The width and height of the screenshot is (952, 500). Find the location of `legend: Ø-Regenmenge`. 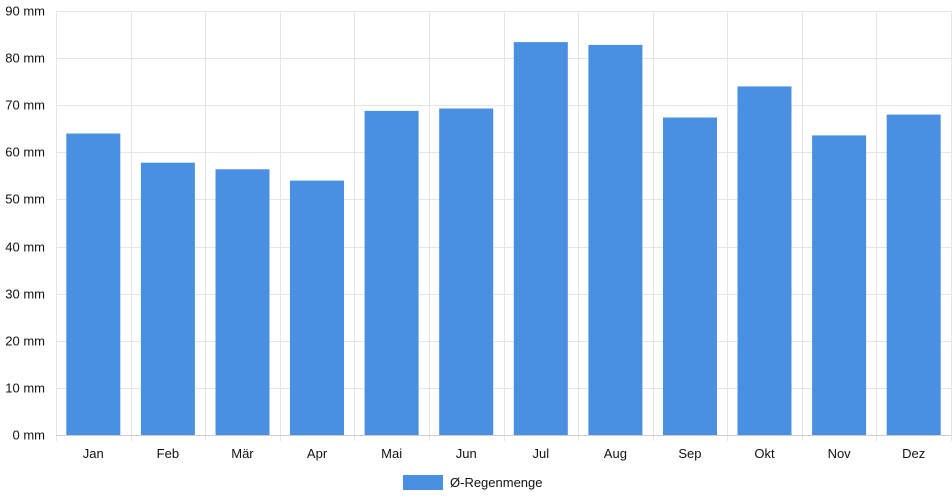

legend: Ø-Regenmenge is located at coordinates (473, 482).